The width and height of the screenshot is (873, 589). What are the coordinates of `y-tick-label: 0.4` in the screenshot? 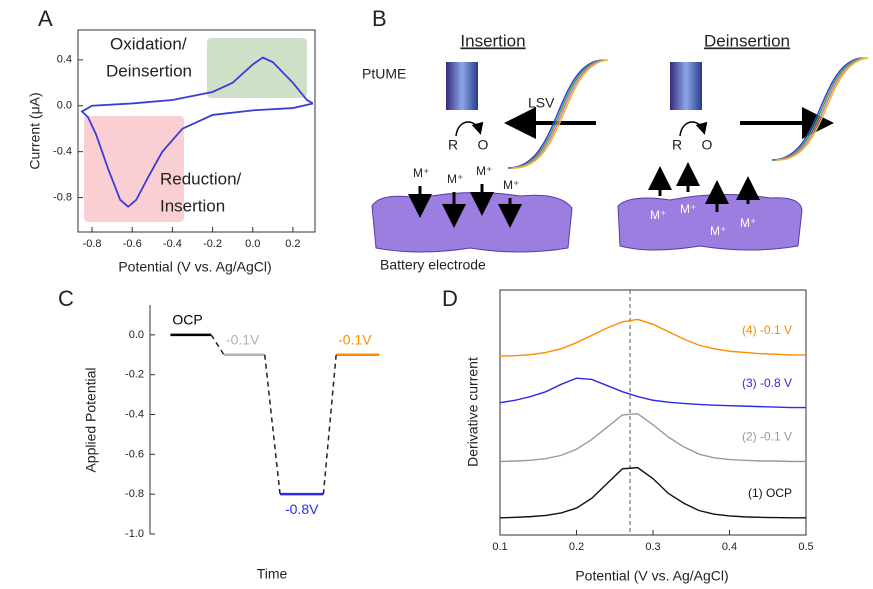 It's located at (64, 60).